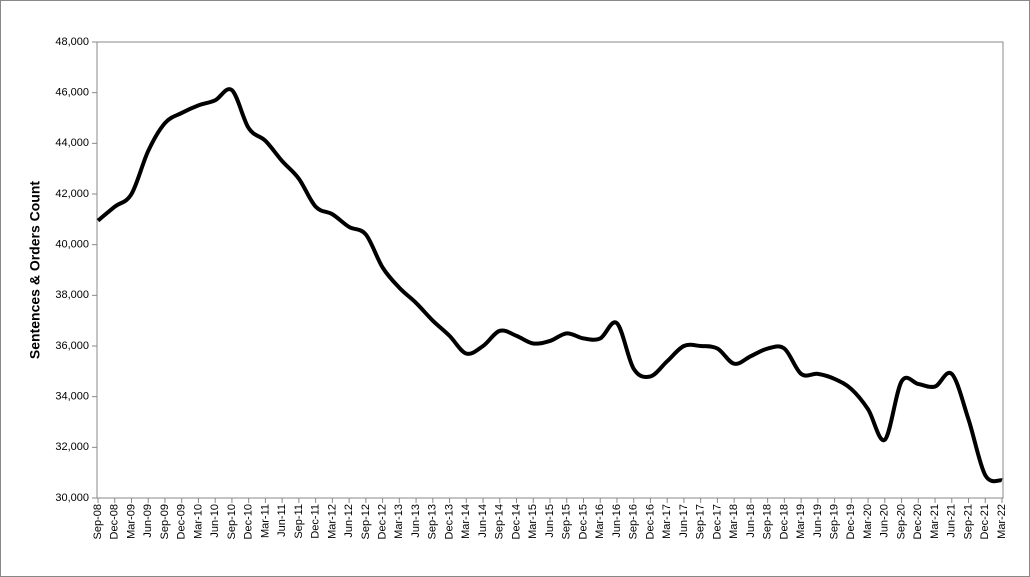 This screenshot has height=577, width=1030. Describe the element at coordinates (72, 295) in the screenshot. I see `y-tick-label: 38,000` at that location.